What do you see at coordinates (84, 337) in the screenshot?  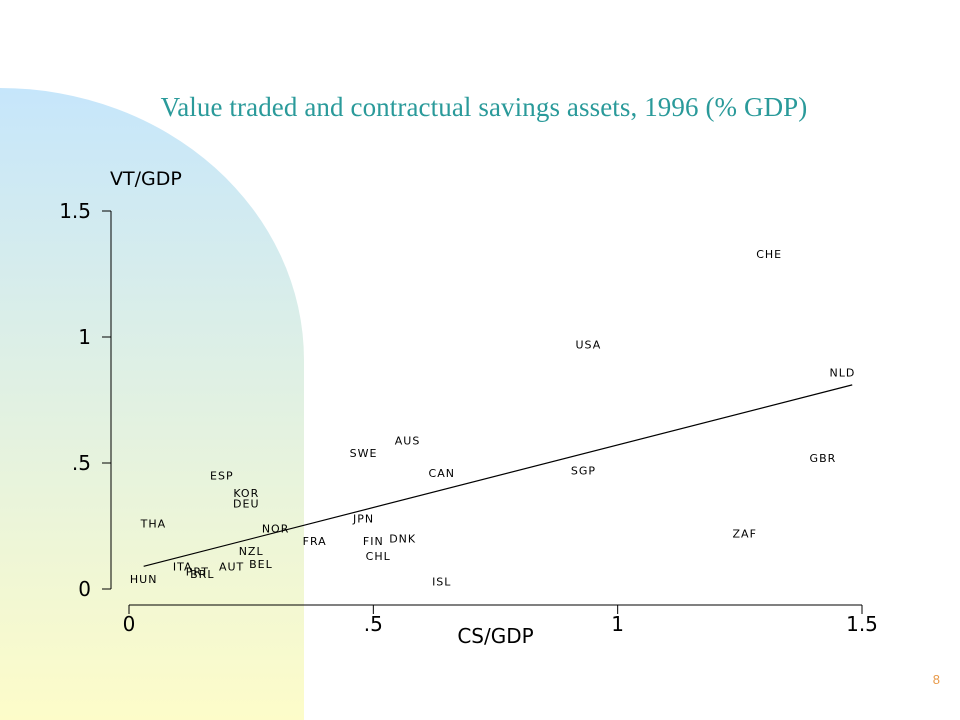 I see `y-tick-label: 1` at bounding box center [84, 337].